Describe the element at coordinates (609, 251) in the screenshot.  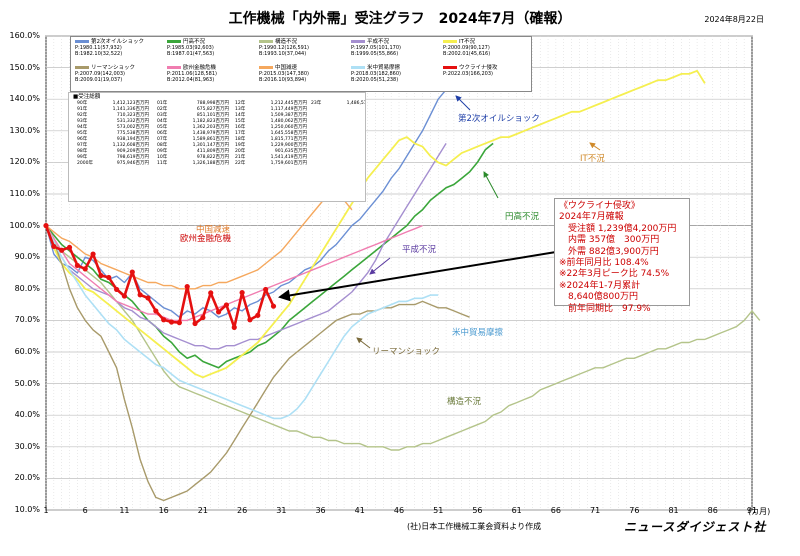
I see `annotation-line: 外需 882億3,900万円` at that location.